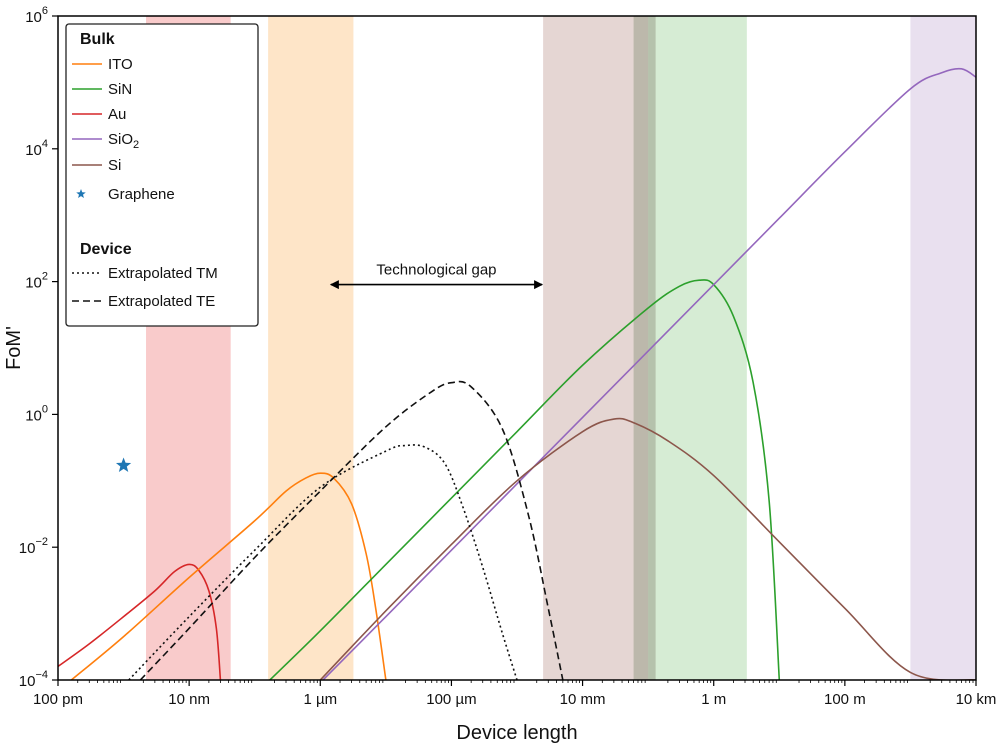  I want to click on annotation-layer: Technological gap, so click(436, 276).